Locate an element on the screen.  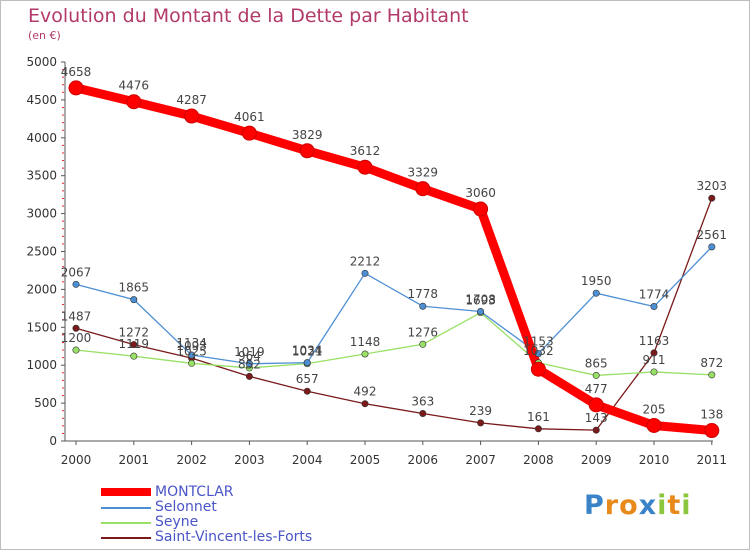
data-label: 1021 is located at coordinates (307, 352).